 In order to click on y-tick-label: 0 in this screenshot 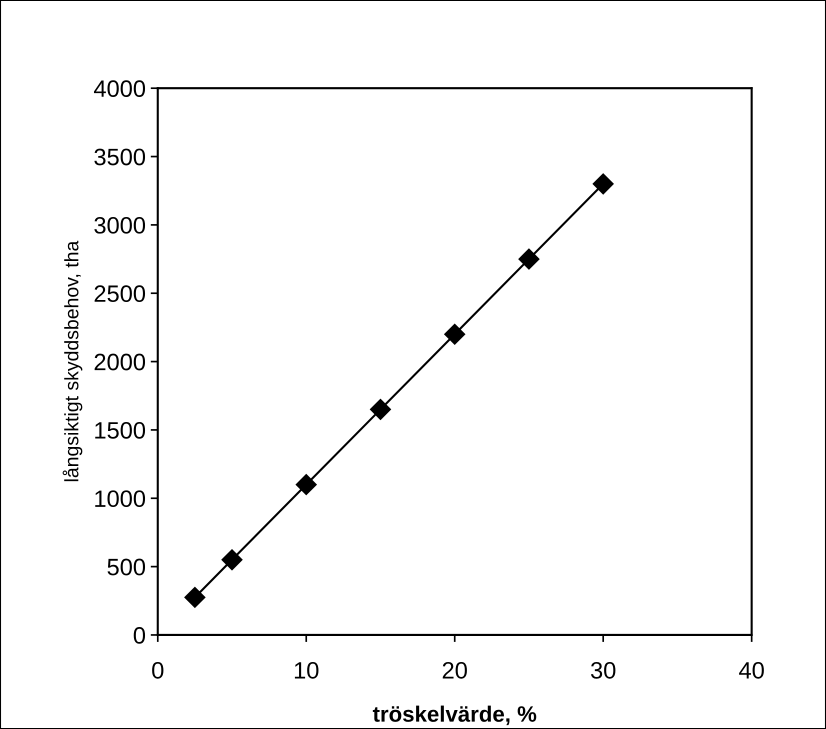, I will do `click(140, 635)`.